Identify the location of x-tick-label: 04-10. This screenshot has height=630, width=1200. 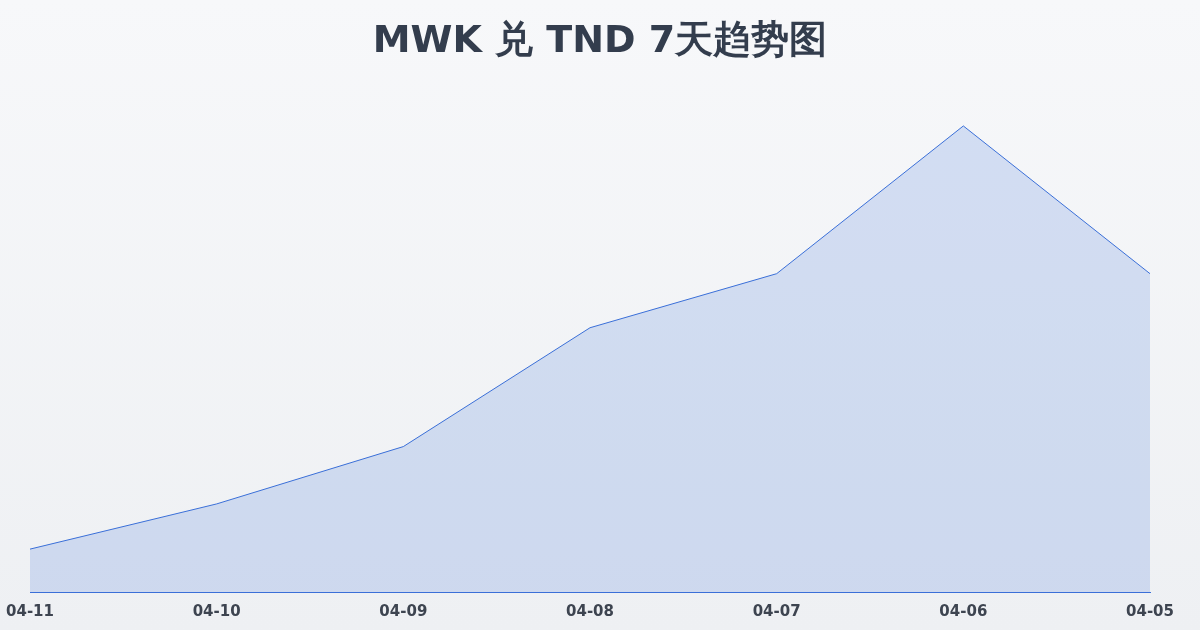
(216, 610).